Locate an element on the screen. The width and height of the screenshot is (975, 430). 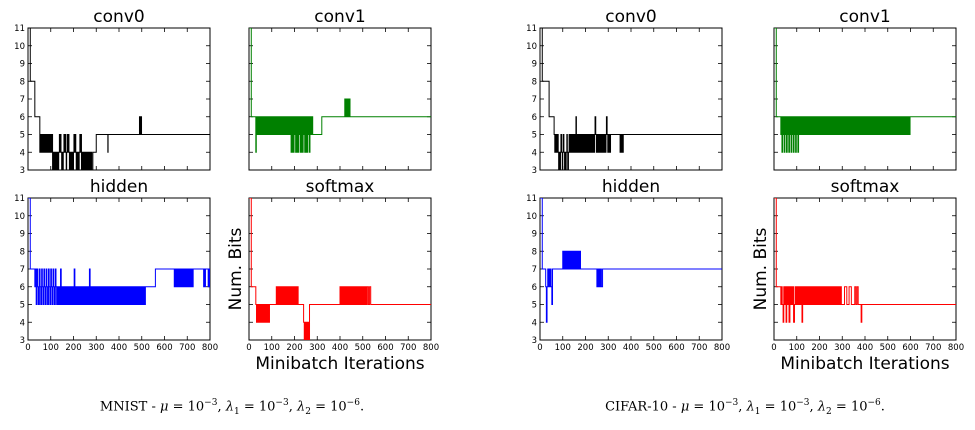
x-tick-label: 0 is located at coordinates (27, 348).